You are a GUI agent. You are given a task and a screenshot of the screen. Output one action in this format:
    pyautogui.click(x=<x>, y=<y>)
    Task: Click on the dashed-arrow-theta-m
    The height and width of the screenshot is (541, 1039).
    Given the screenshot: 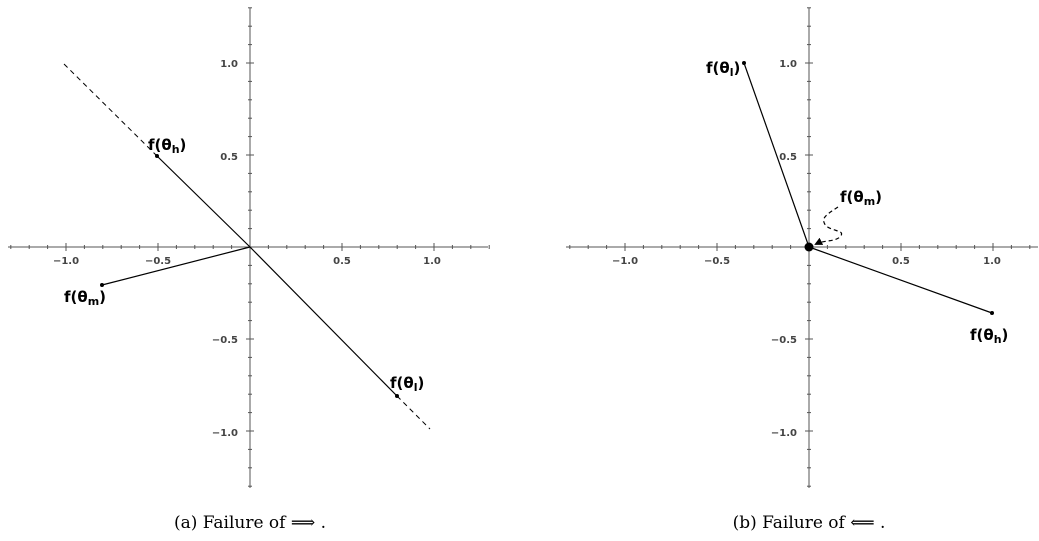 What is the action you would take?
    pyautogui.click(x=828, y=225)
    